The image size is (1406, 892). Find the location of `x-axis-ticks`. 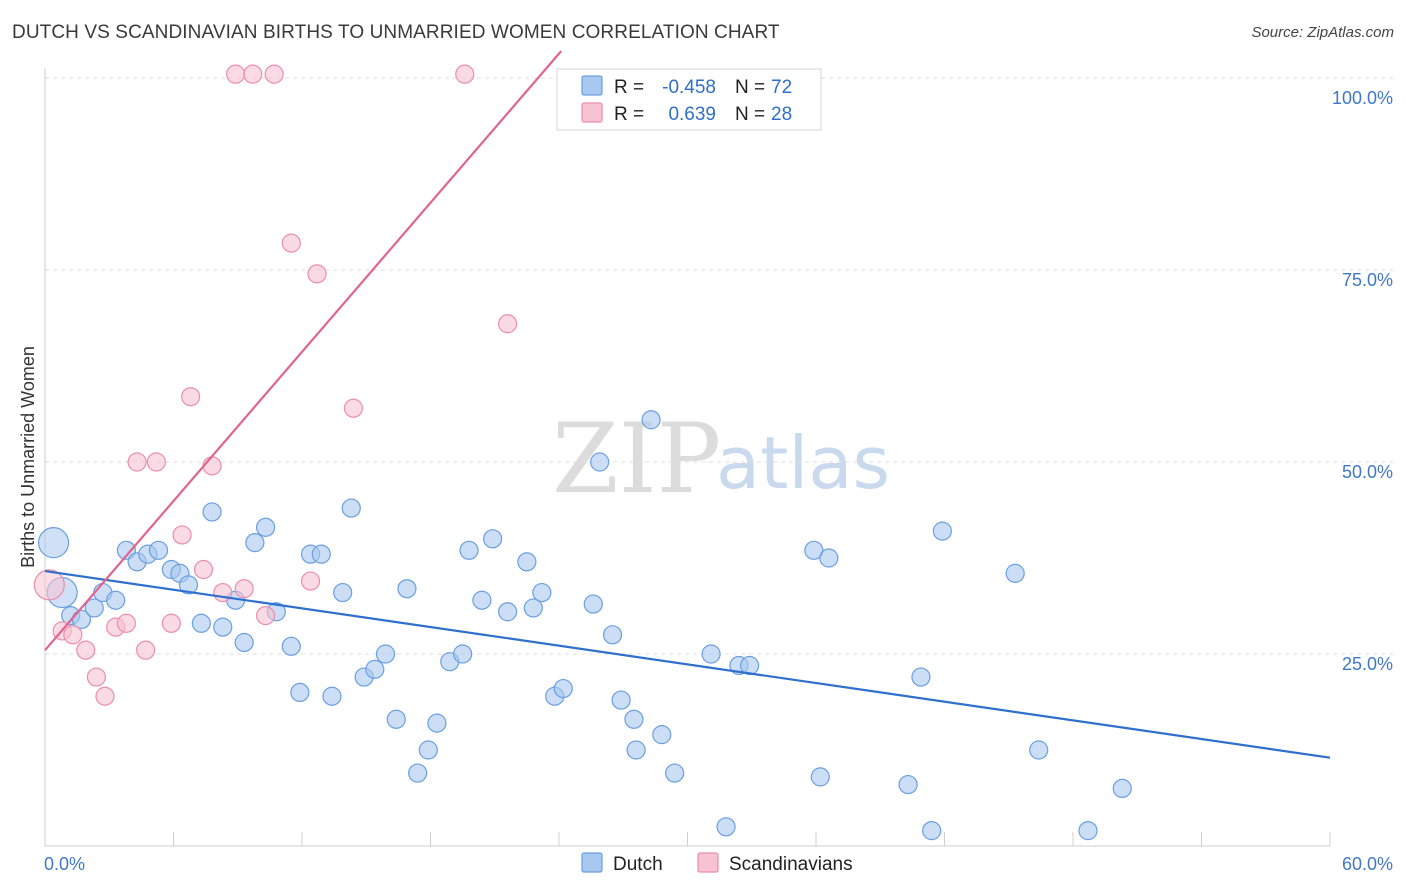

x-axis-ticks is located at coordinates (752, 839).